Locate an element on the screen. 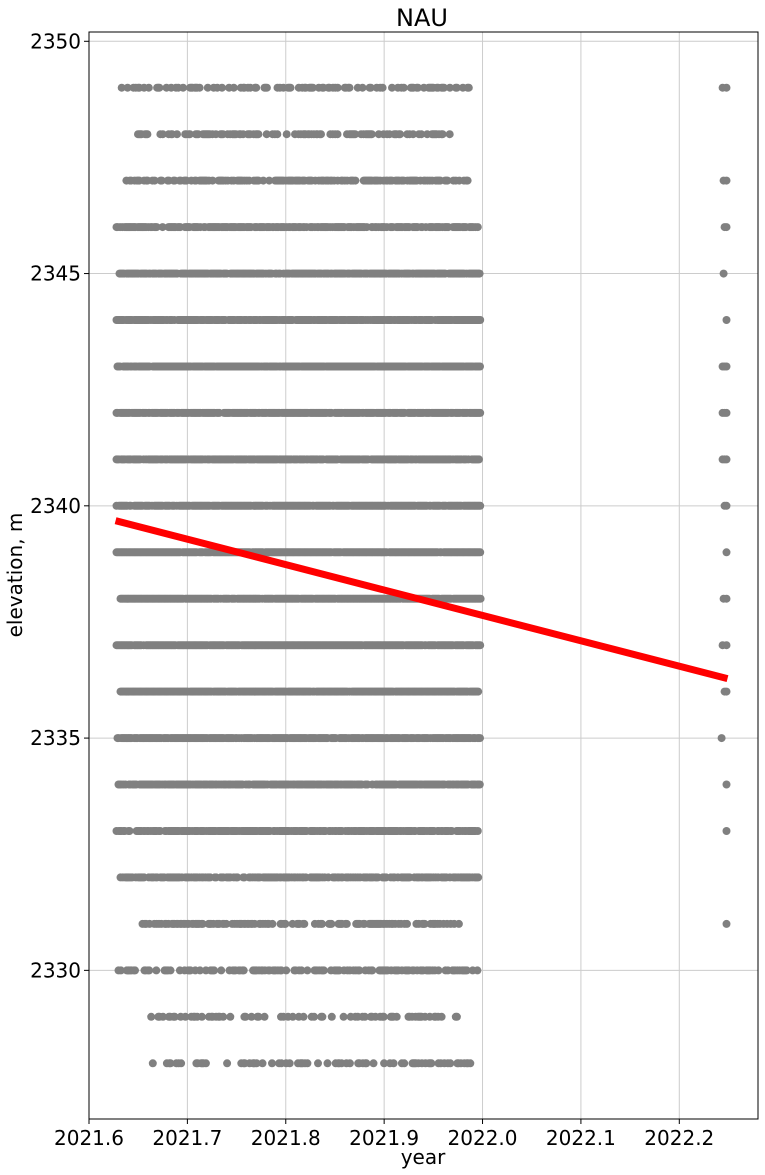 The image size is (765, 1175). x-tick-label: 2021.6 is located at coordinates (89, 1138).